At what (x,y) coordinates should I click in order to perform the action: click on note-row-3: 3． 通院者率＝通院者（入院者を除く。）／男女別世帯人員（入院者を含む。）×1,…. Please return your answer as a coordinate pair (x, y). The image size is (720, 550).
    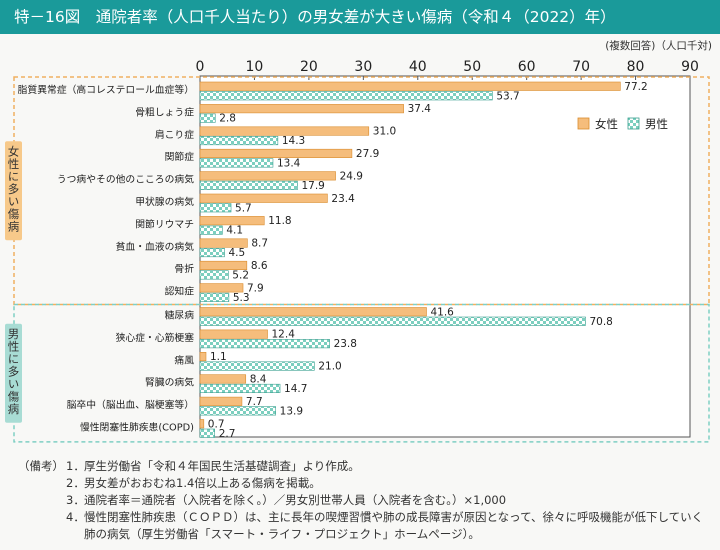
    Looking at the image, I should click on (366, 500).